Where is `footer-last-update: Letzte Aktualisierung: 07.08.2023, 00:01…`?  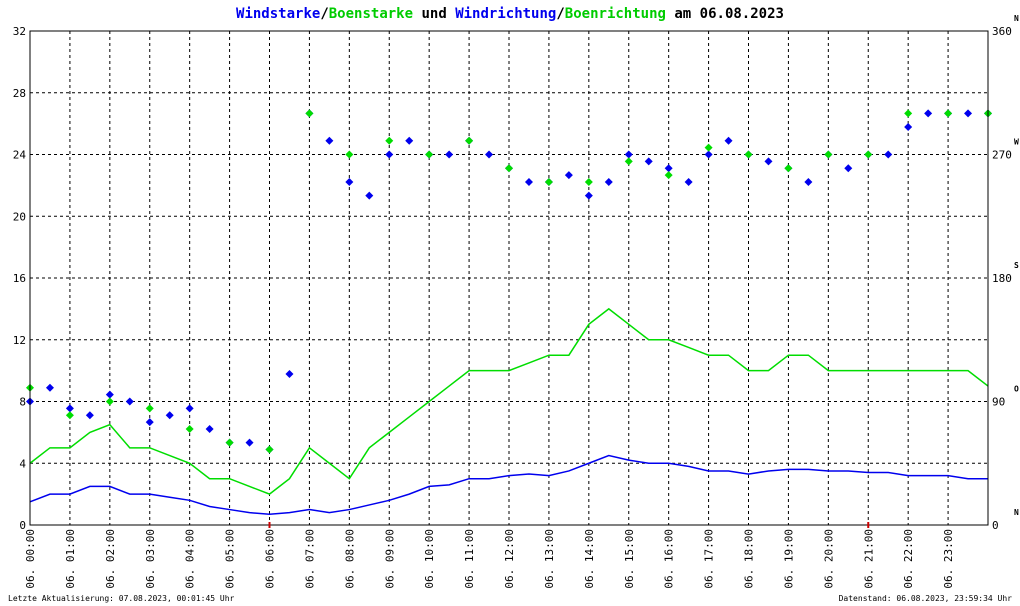 footer-last-update: Letzte Aktualisierung: 07.08.2023, 00:01… is located at coordinates (121, 598).